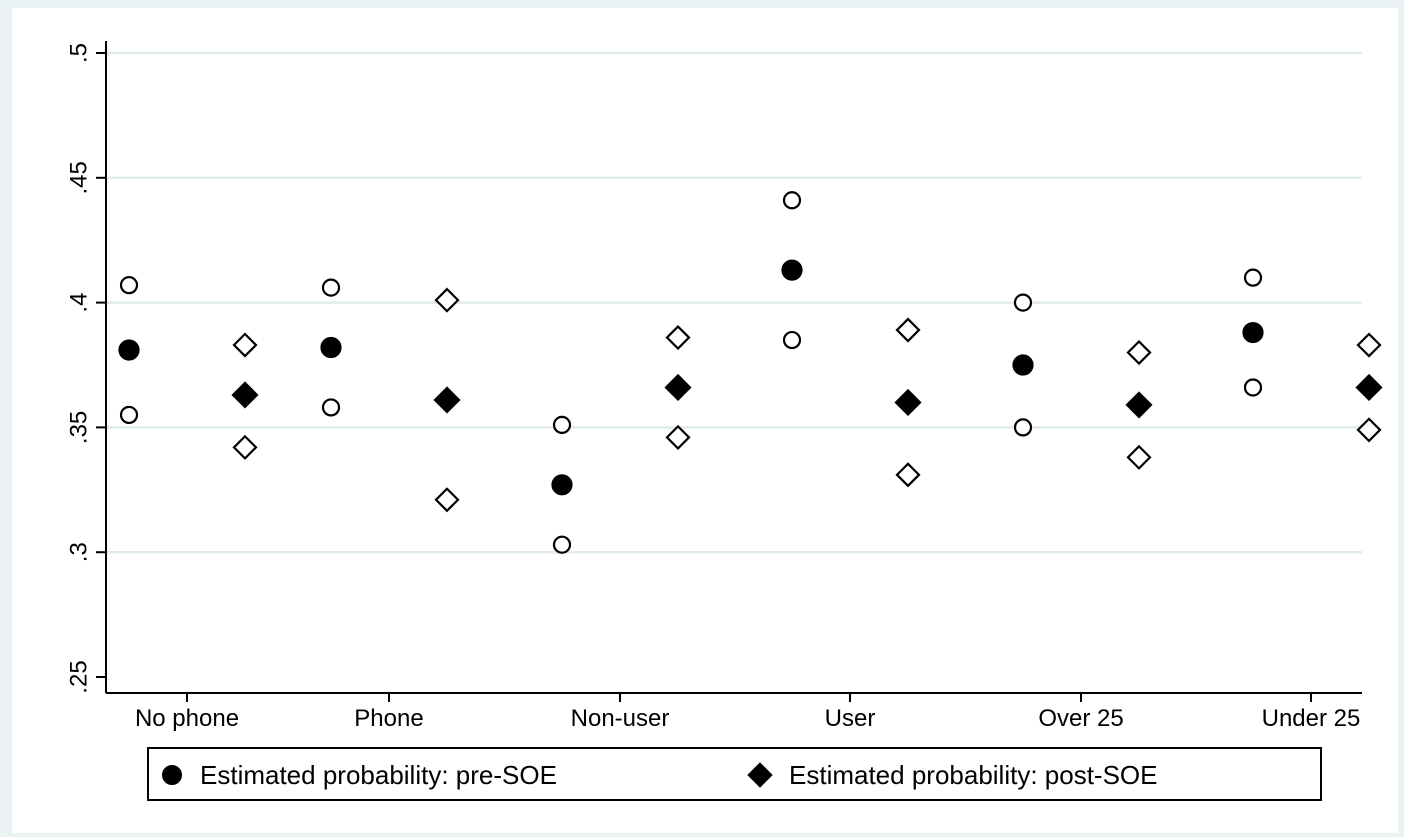 The height and width of the screenshot is (837, 1404). What do you see at coordinates (78, 676) in the screenshot?
I see `y-tick-label: .25` at bounding box center [78, 676].